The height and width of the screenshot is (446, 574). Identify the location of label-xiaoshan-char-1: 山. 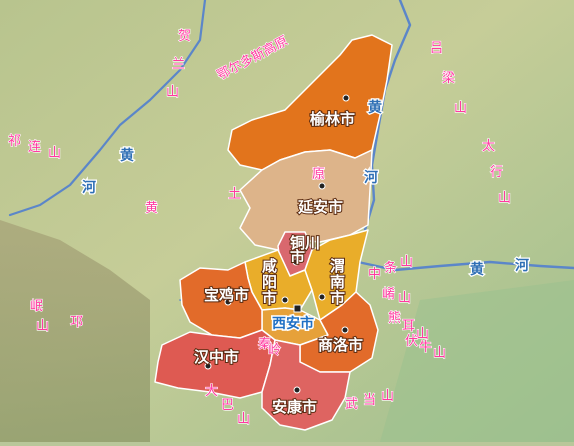
(404, 298).